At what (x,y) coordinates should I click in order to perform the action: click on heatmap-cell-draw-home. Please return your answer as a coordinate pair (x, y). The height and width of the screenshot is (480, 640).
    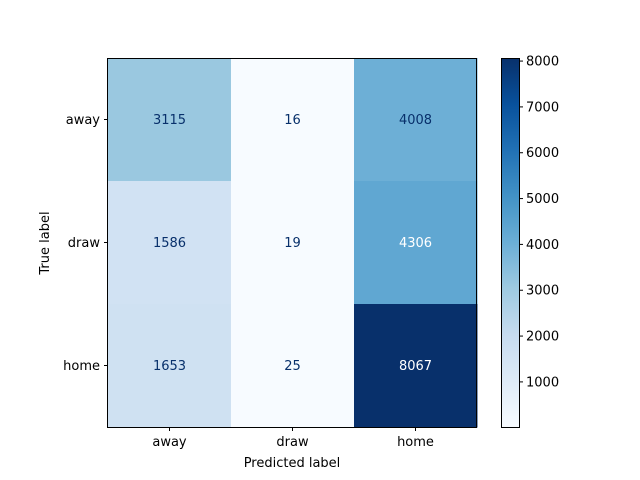
    Looking at the image, I should click on (416, 243).